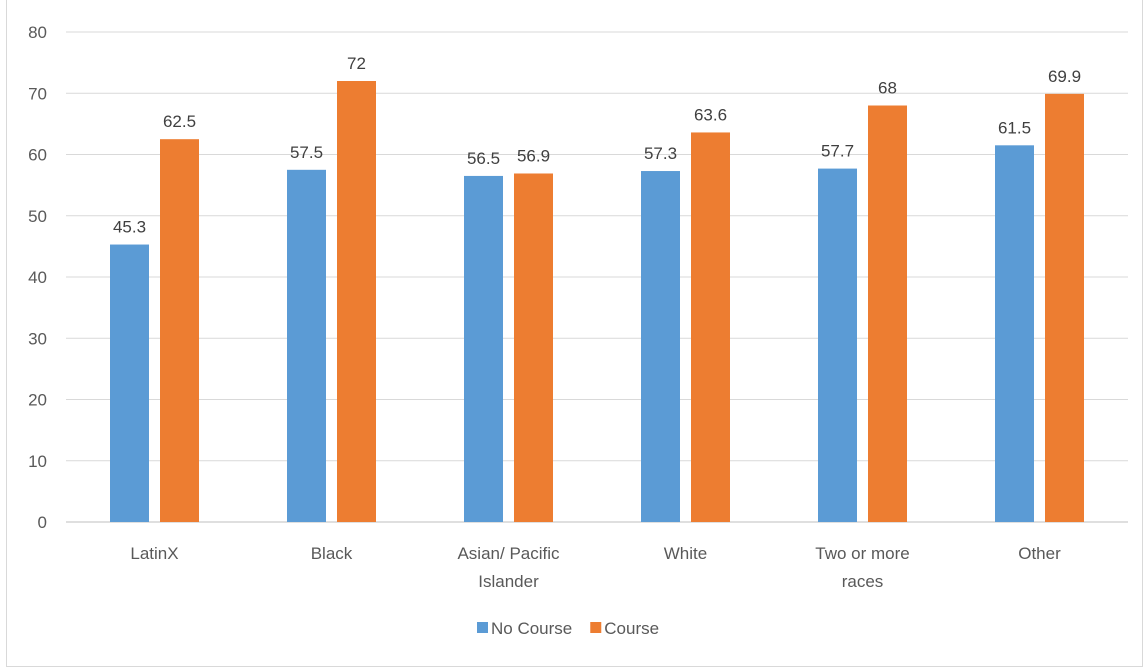  What do you see at coordinates (154, 553) in the screenshot?
I see `x-category-label: LatinX` at bounding box center [154, 553].